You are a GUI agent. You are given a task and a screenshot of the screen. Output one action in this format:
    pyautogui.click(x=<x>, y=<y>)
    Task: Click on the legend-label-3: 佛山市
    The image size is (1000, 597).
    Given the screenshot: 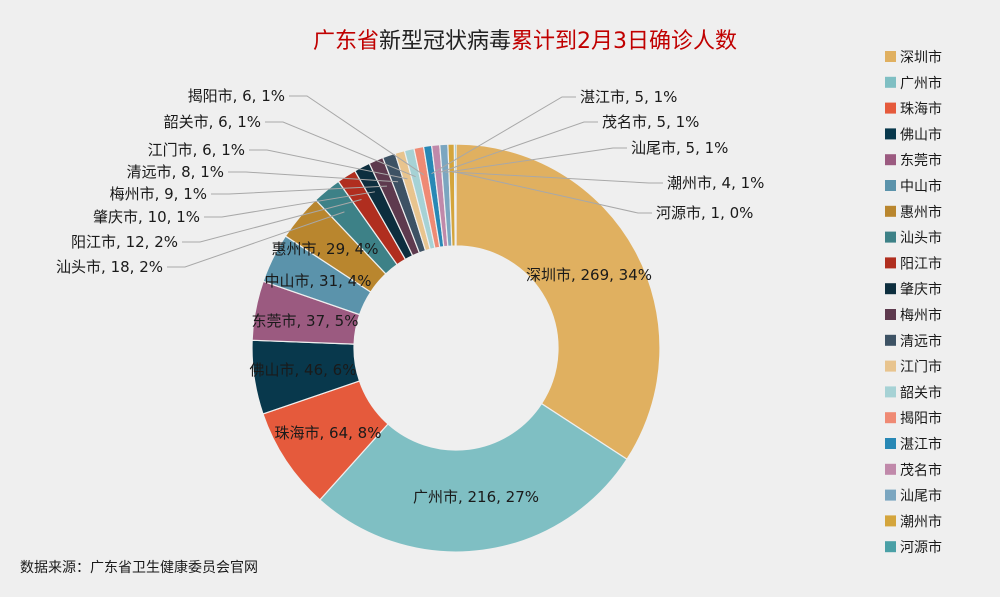 What is the action you would take?
    pyautogui.click(x=921, y=134)
    